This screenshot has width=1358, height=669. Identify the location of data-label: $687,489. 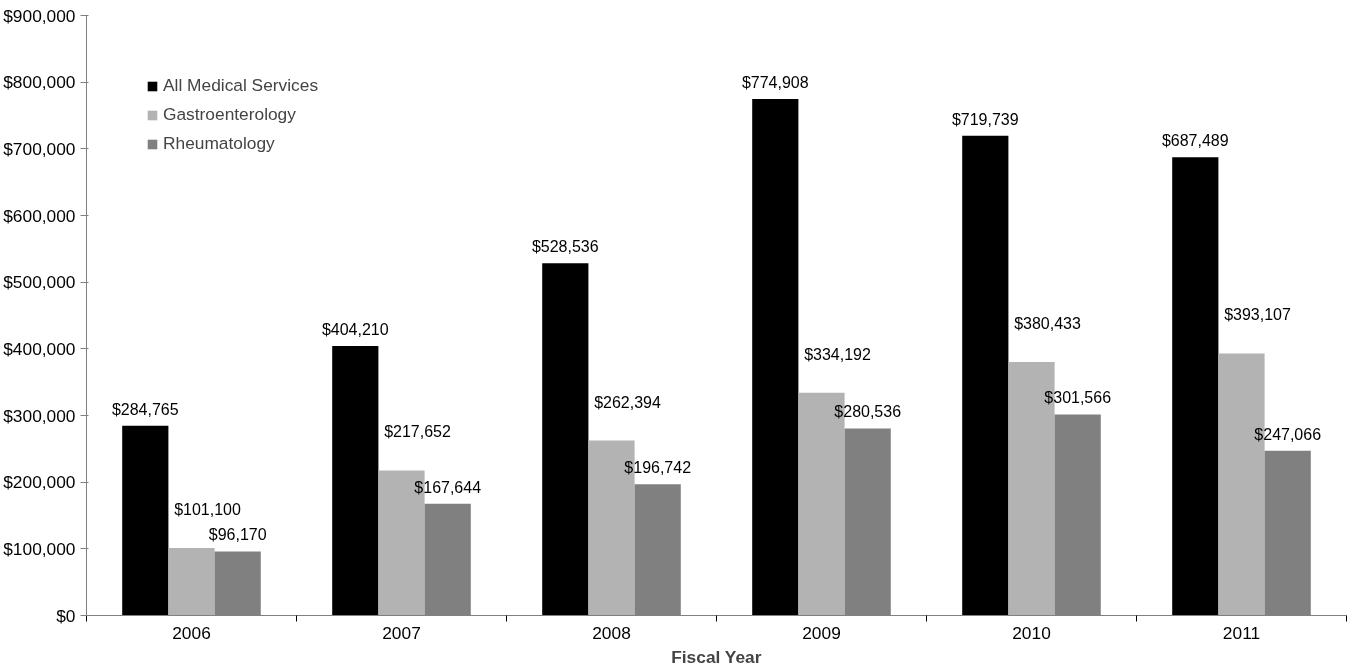
(1195, 141).